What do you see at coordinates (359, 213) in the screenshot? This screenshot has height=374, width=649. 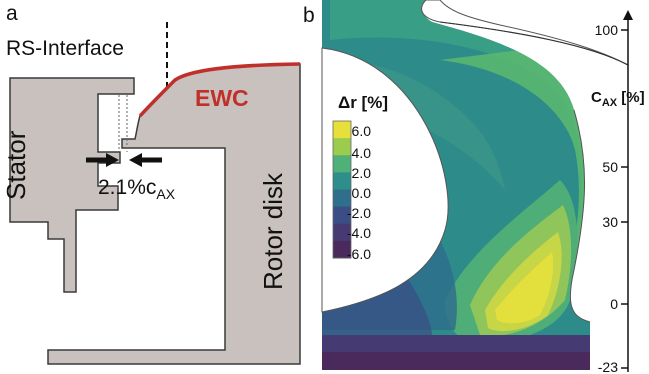 I see `colorbar-tick-label: -2.0` at bounding box center [359, 213].